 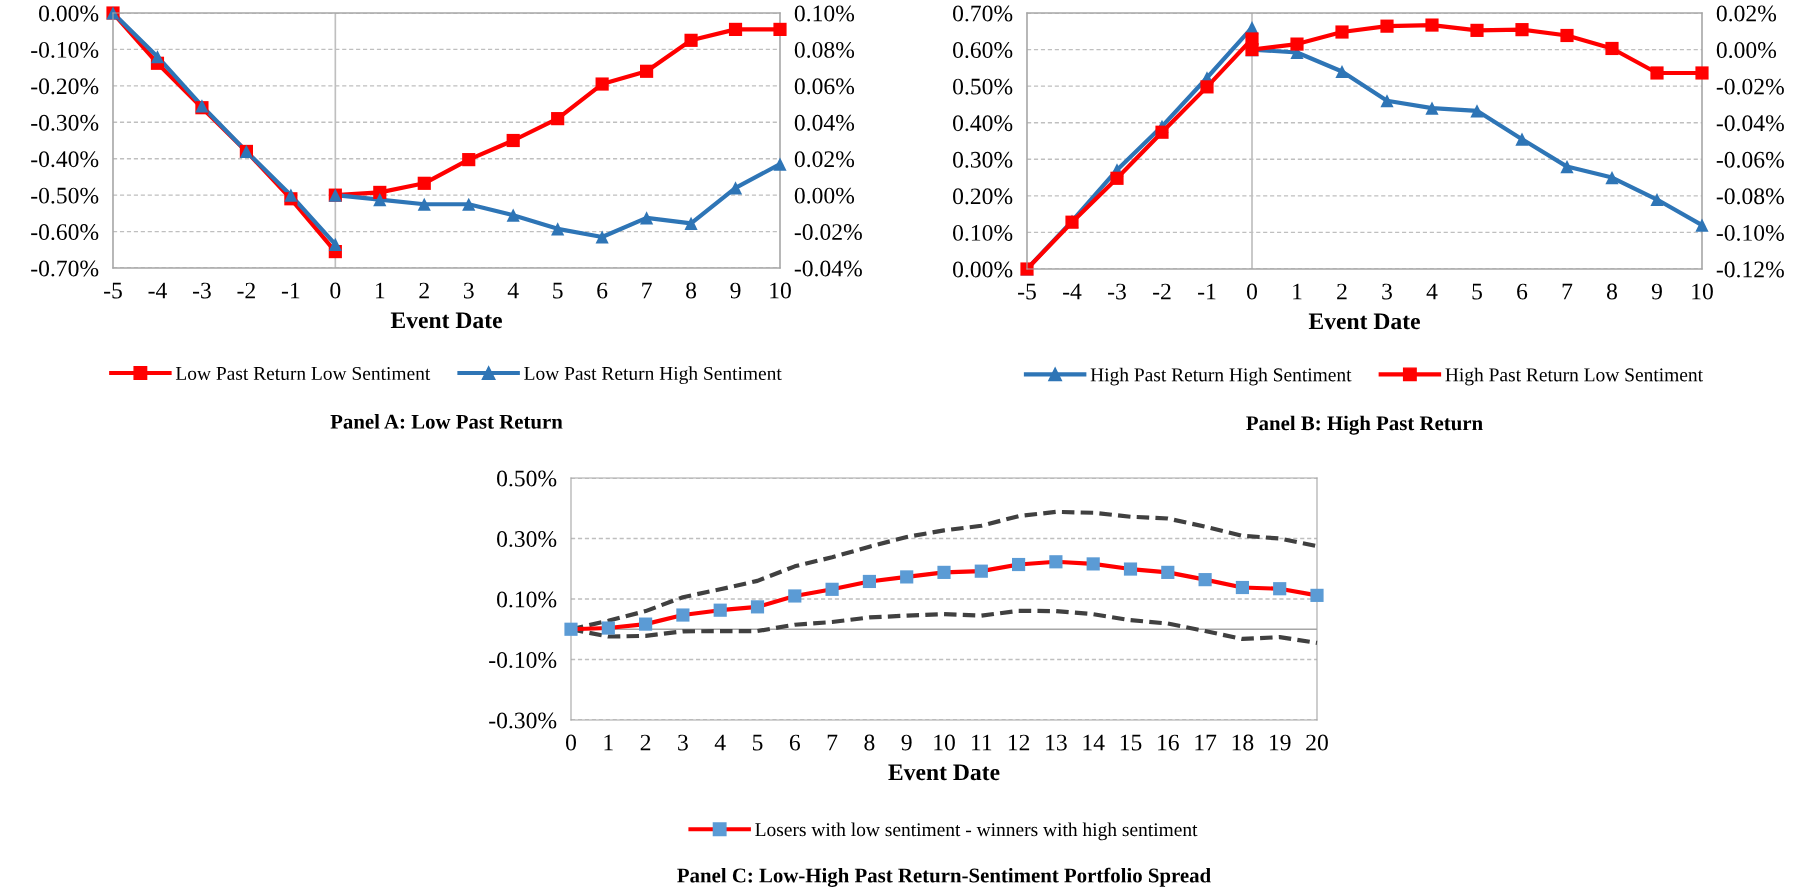 I want to click on x-tick-label: 9, so click(x=1656, y=291).